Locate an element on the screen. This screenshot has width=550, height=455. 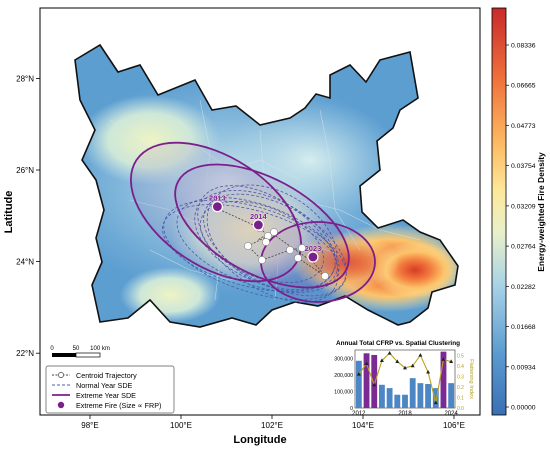
purple-dot-icon is located at coordinates (61, 405).